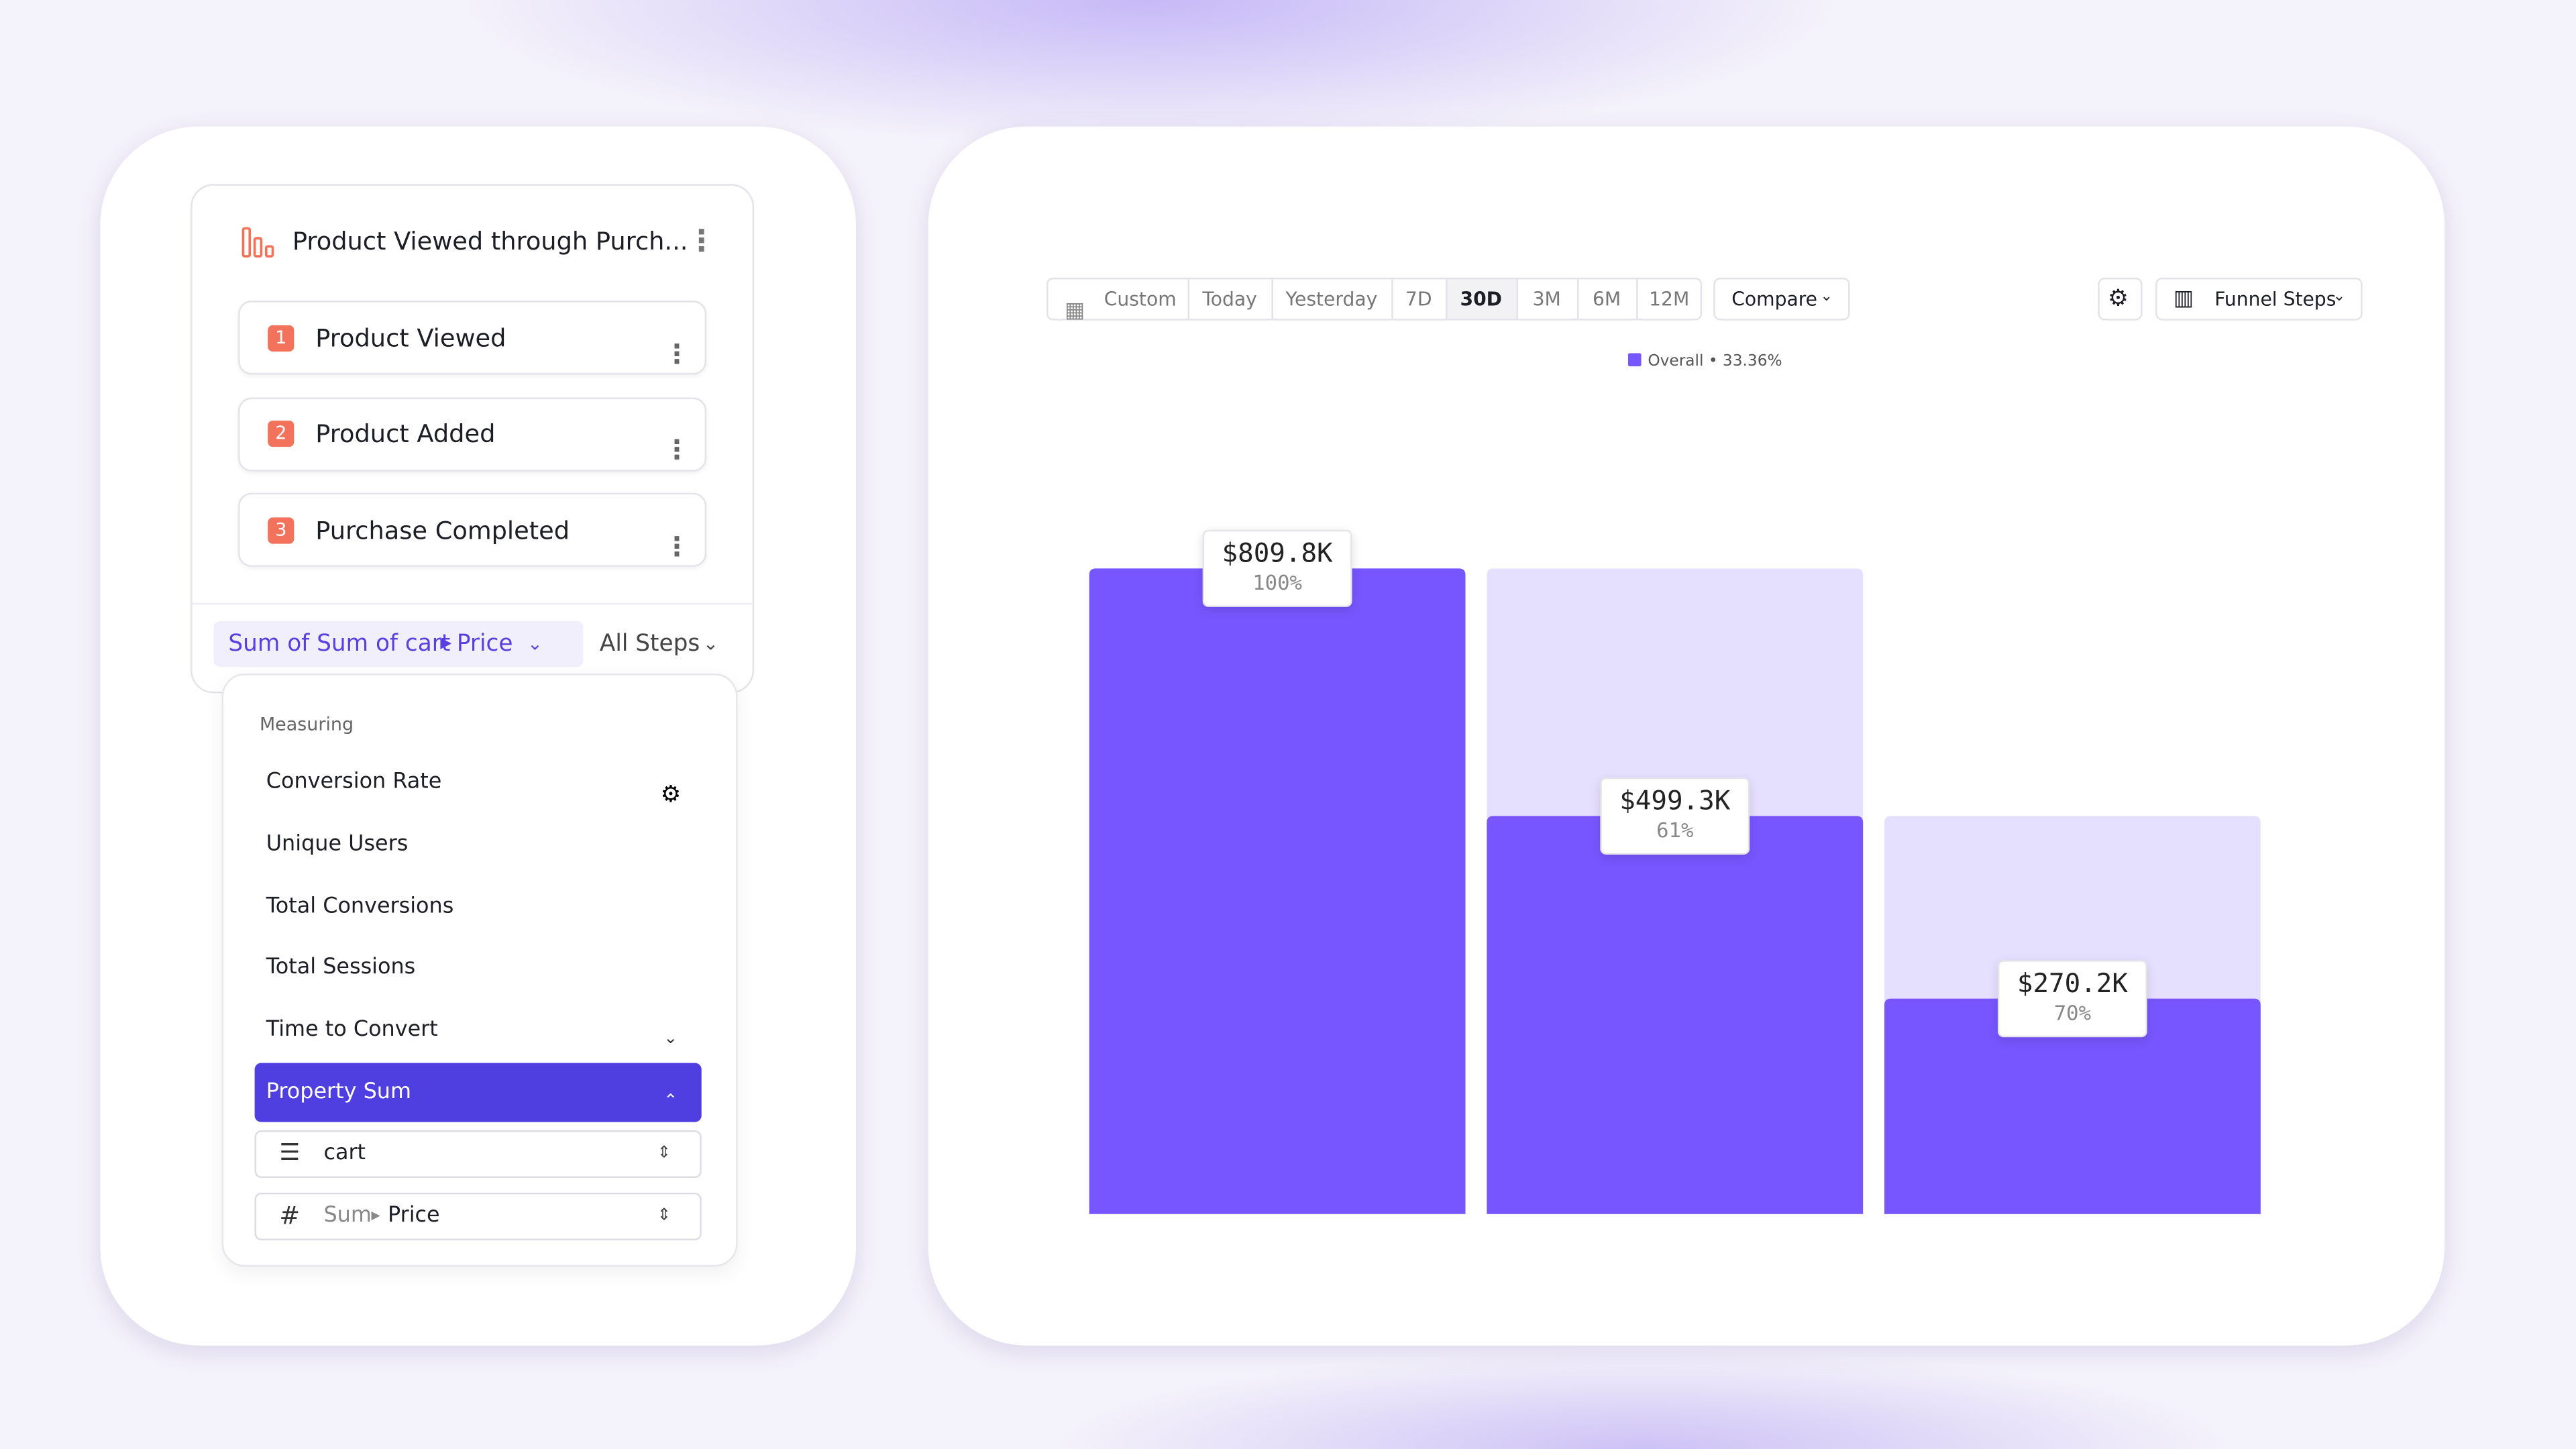  I want to click on bars-icon: ▥, so click(2184, 299).